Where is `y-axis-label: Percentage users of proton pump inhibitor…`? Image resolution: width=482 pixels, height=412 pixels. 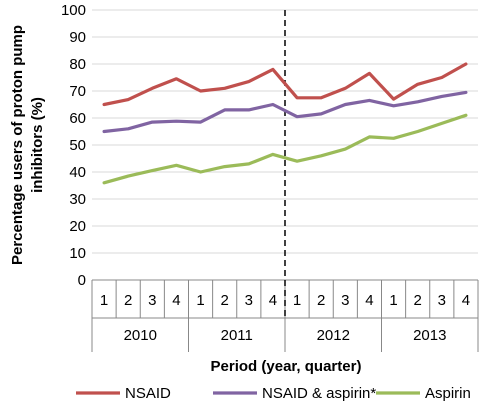
y-axis-label: Percentage users of proton pump inhibitor… is located at coordinates (27, 145).